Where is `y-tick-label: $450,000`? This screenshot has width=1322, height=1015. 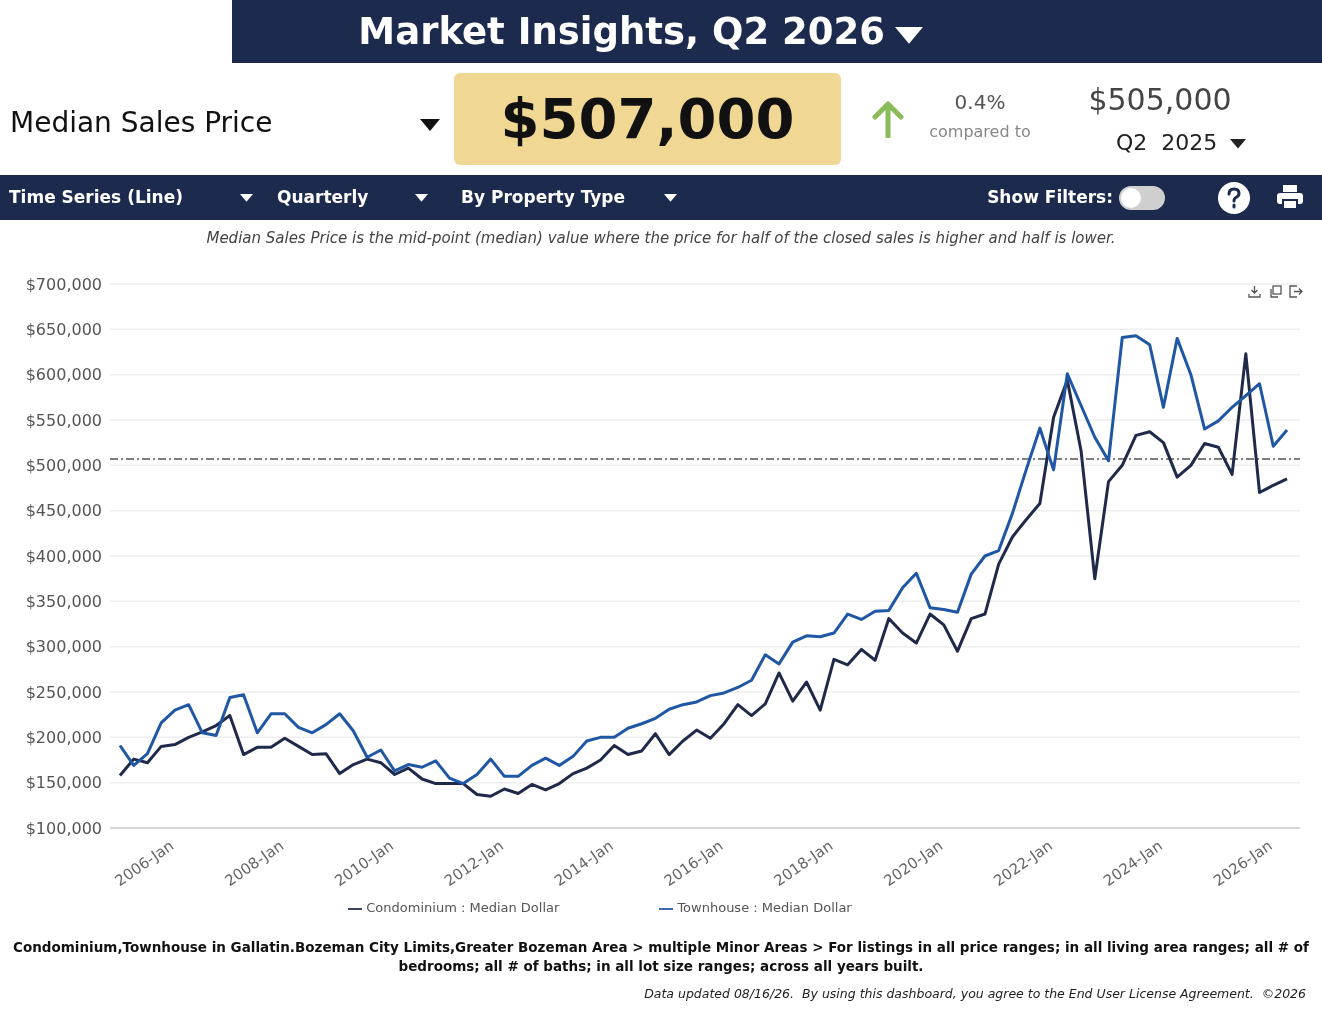
y-tick-label: $450,000 is located at coordinates (63, 511).